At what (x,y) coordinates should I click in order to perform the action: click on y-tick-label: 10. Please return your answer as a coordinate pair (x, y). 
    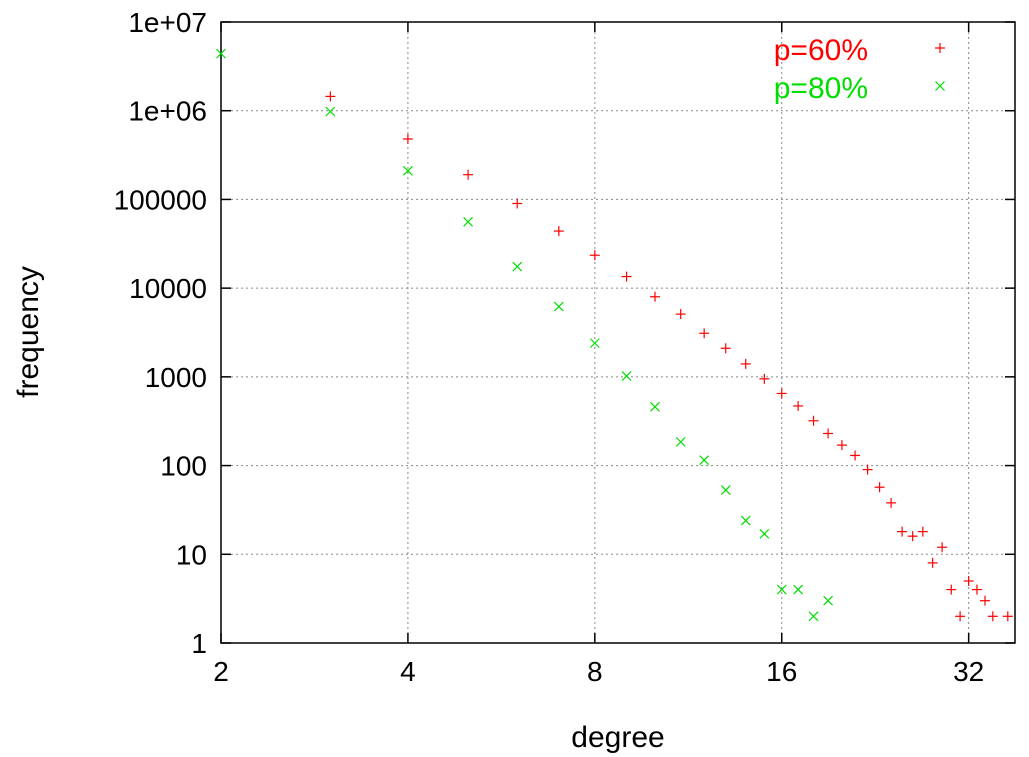
    Looking at the image, I should click on (191, 554).